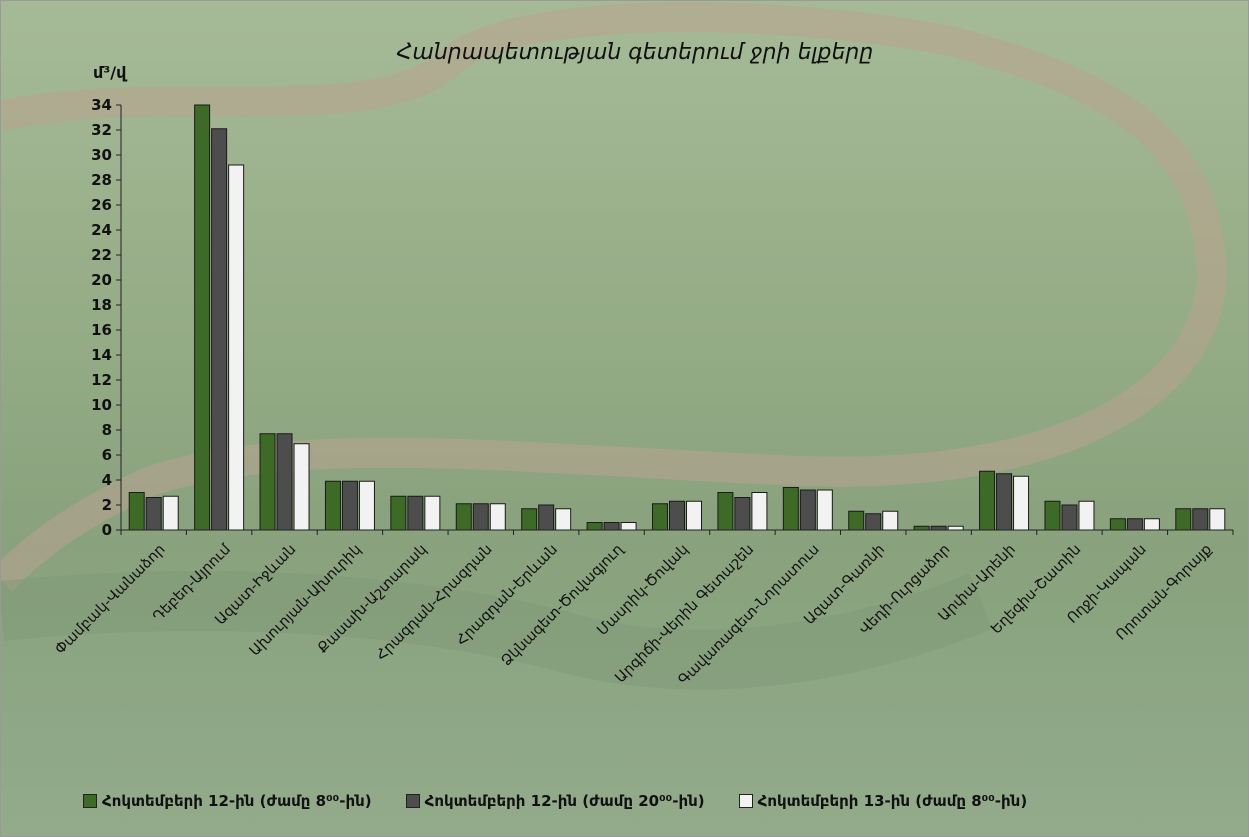 This screenshot has height=837, width=1249. I want to click on y-tick-label: 20, so click(101, 280).